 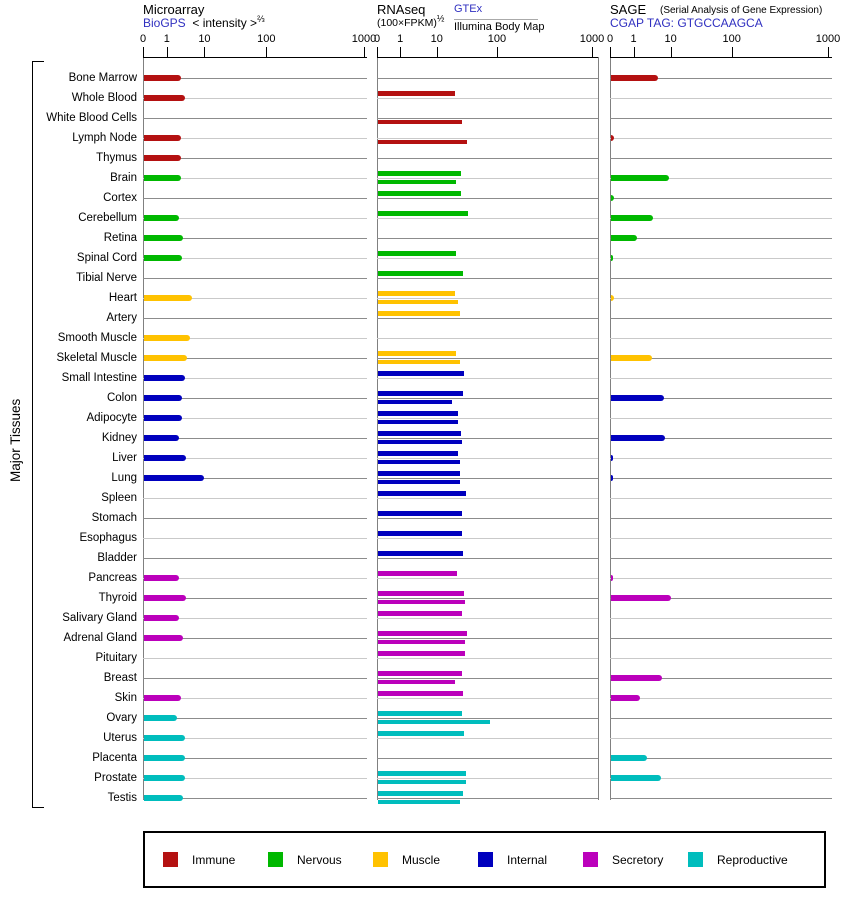 I want to click on tissue-label: Lymph Node, so click(x=104, y=138).